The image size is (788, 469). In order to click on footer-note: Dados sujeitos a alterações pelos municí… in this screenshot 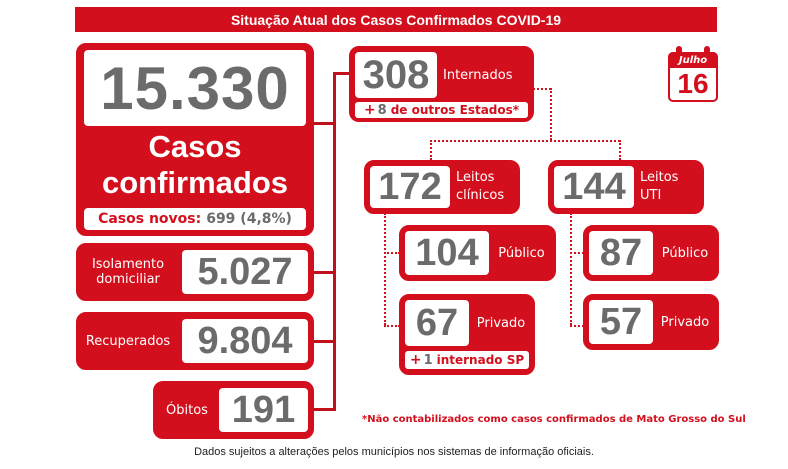, I will do `click(394, 452)`.